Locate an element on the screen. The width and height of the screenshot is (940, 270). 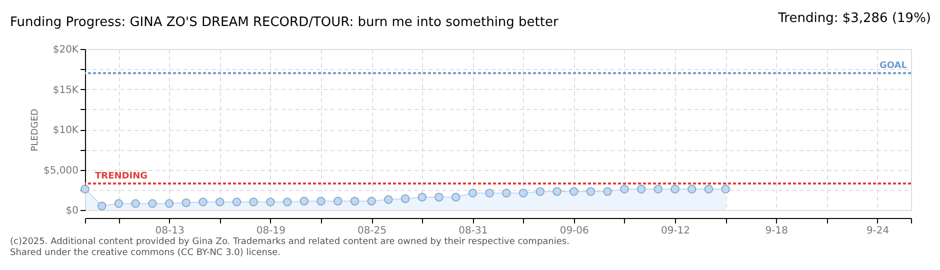
x-tick-label: 08-19 is located at coordinates (271, 231).